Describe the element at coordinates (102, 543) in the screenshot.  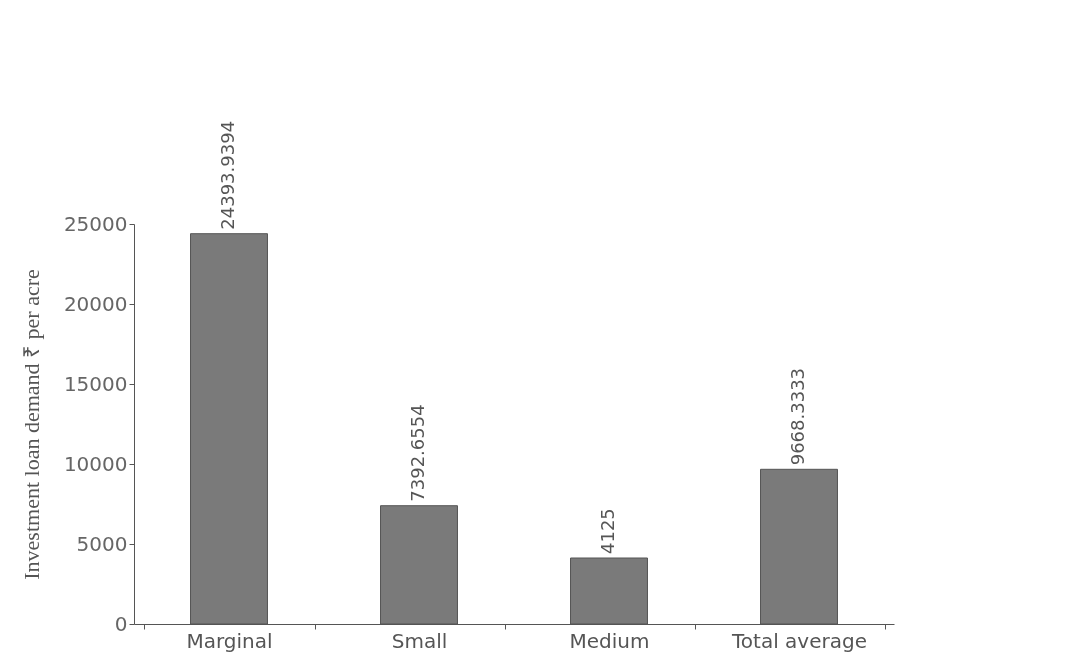
I see `y-tick-label: 5000` at that location.